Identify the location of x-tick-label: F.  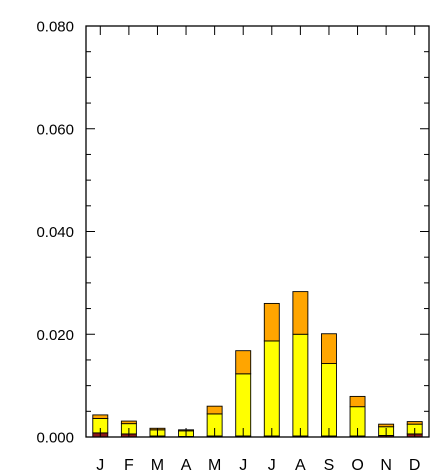
(129, 465).